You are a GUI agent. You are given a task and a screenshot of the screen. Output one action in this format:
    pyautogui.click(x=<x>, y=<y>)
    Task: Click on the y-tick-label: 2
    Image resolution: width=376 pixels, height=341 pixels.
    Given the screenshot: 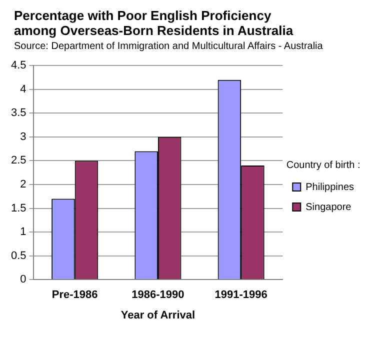 What is the action you would take?
    pyautogui.click(x=23, y=184)
    